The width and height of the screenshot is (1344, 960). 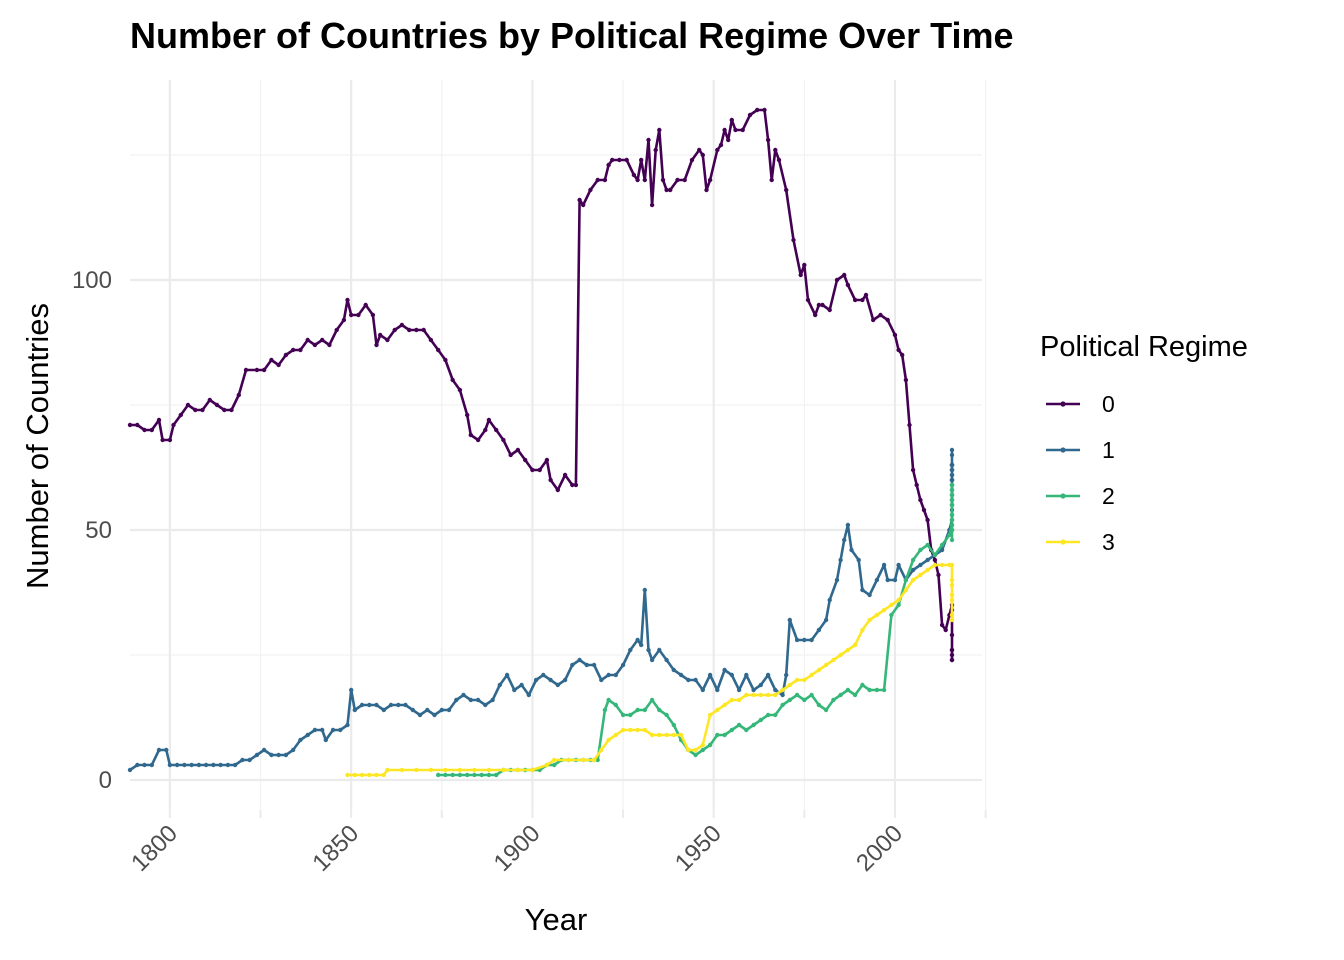 I want to click on legend-key-point, so click(x=1063, y=404).